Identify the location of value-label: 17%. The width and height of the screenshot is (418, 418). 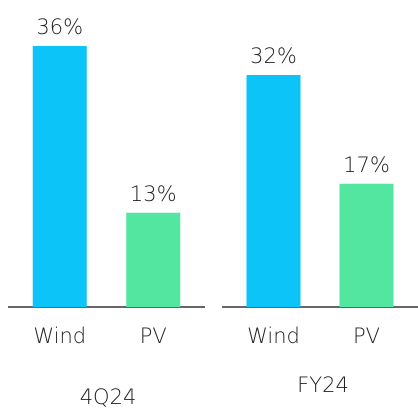
(366, 165).